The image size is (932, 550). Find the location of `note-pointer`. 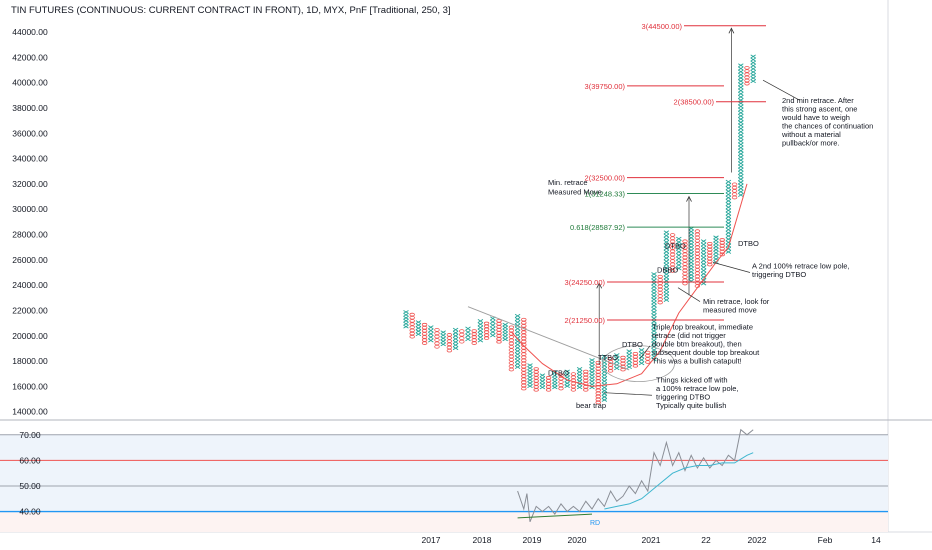

note-pointer is located at coordinates (645, 352).